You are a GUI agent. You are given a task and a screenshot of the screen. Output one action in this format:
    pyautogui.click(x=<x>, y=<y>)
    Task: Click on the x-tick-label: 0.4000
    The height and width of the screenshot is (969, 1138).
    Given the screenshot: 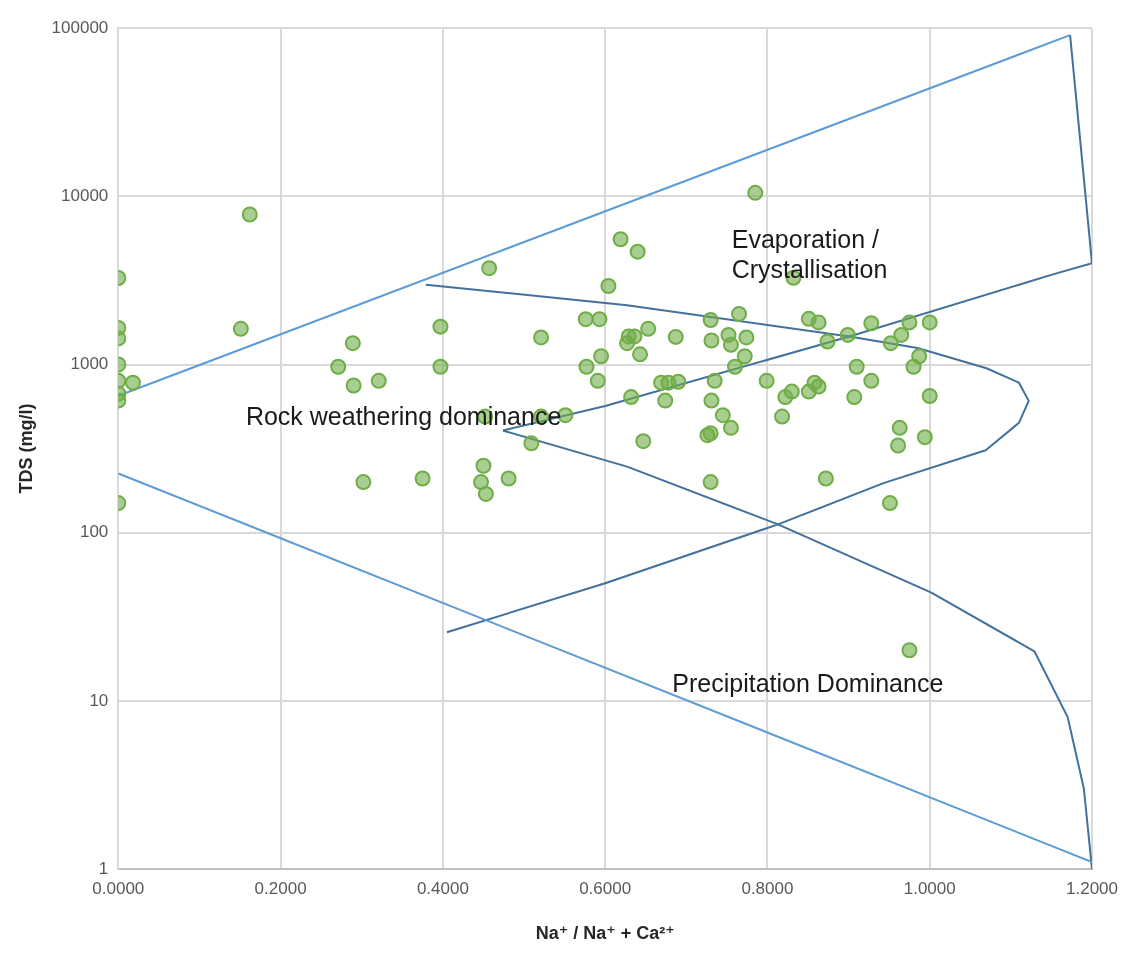 What is the action you would take?
    pyautogui.click(x=442, y=888)
    